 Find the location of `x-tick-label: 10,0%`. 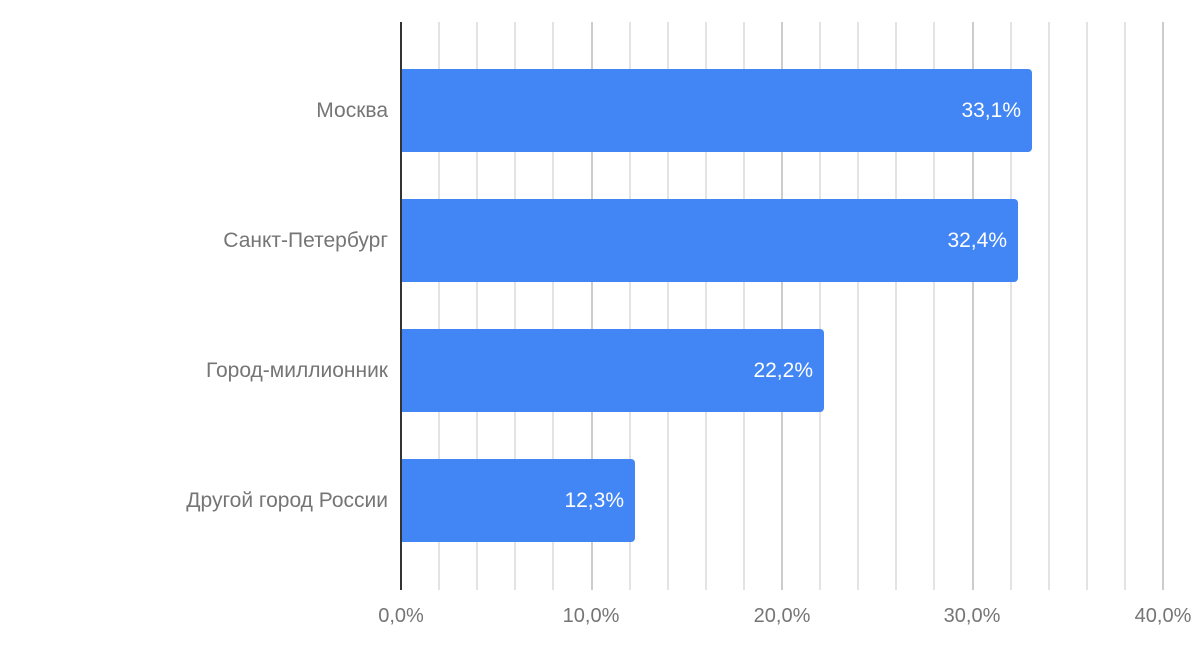

x-tick-label: 10,0% is located at coordinates (591, 616).